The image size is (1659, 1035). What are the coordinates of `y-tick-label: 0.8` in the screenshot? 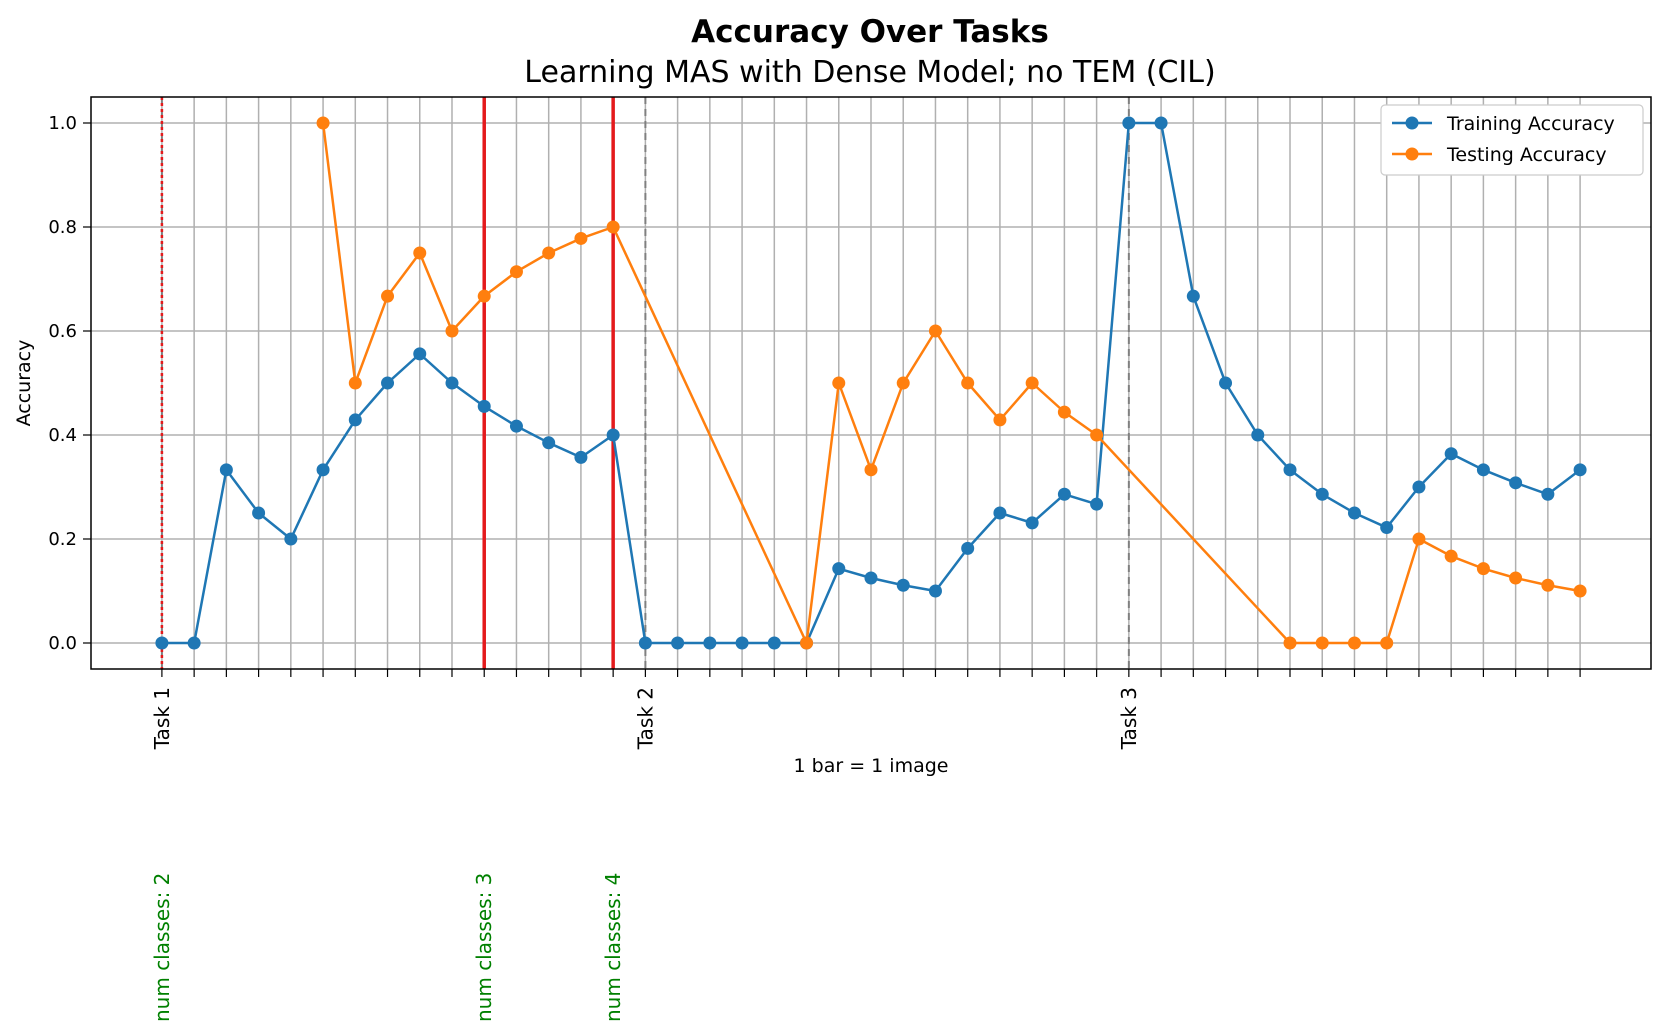 It's located at (62, 227).